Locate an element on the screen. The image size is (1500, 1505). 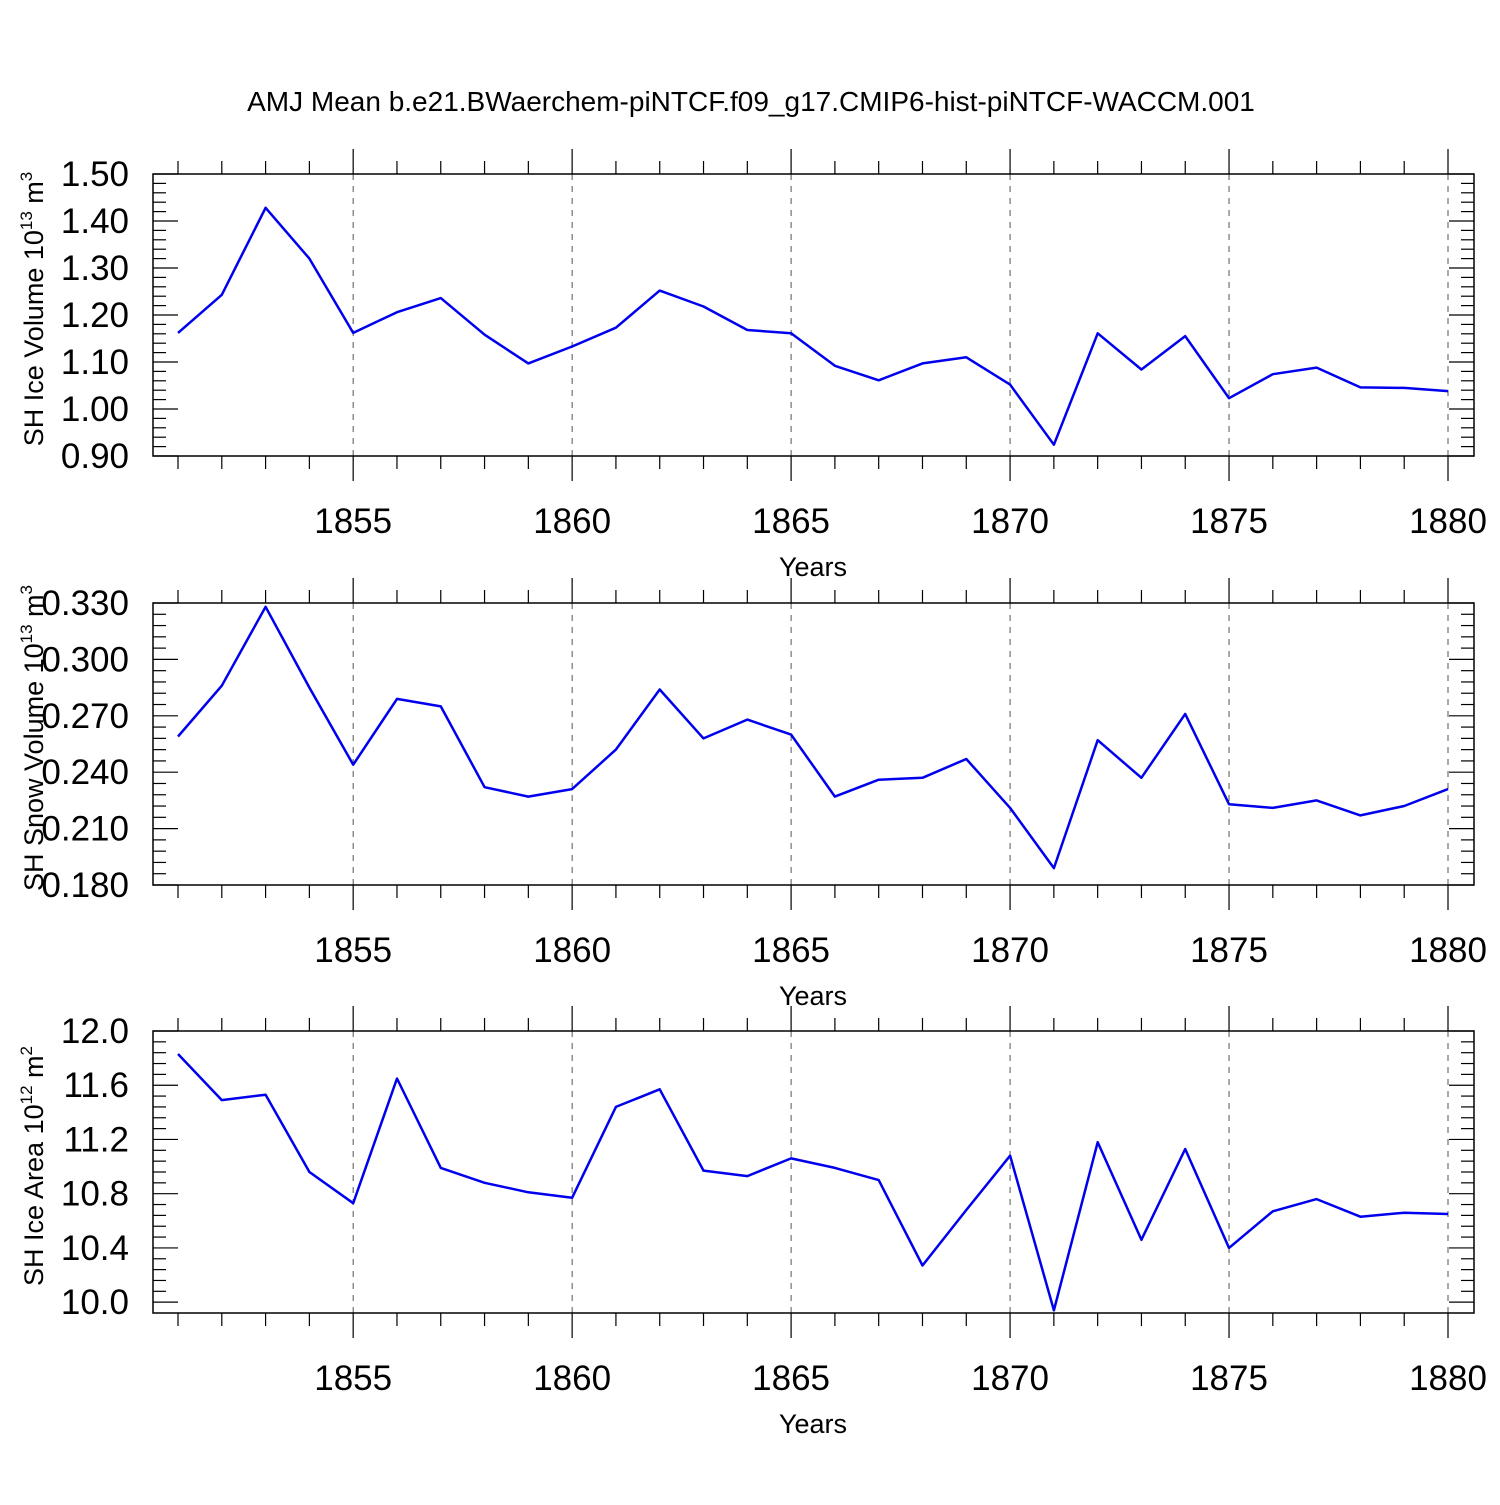
y-tick-label: 0.300 is located at coordinates (85, 659).